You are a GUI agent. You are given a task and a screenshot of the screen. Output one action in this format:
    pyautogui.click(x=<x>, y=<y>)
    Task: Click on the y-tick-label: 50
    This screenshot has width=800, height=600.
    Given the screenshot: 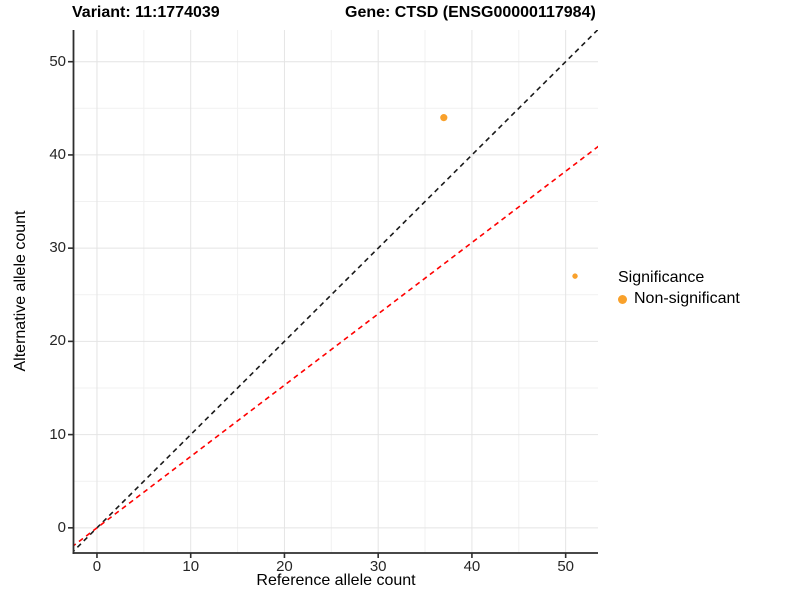 What is the action you would take?
    pyautogui.click(x=57, y=61)
    